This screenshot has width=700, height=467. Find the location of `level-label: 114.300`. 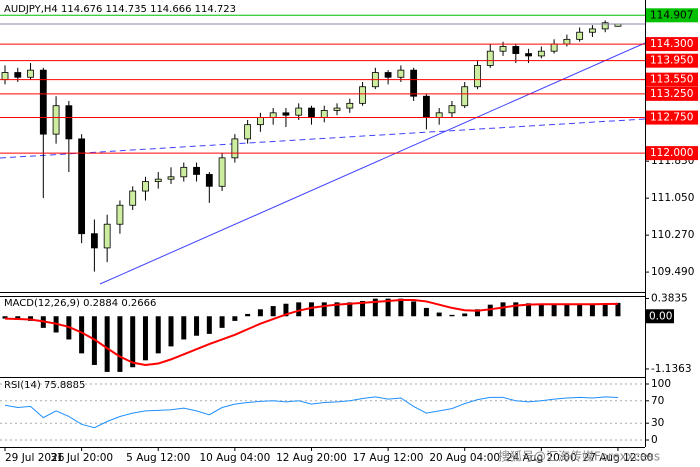

level-label: 114.300 is located at coordinates (671, 44).